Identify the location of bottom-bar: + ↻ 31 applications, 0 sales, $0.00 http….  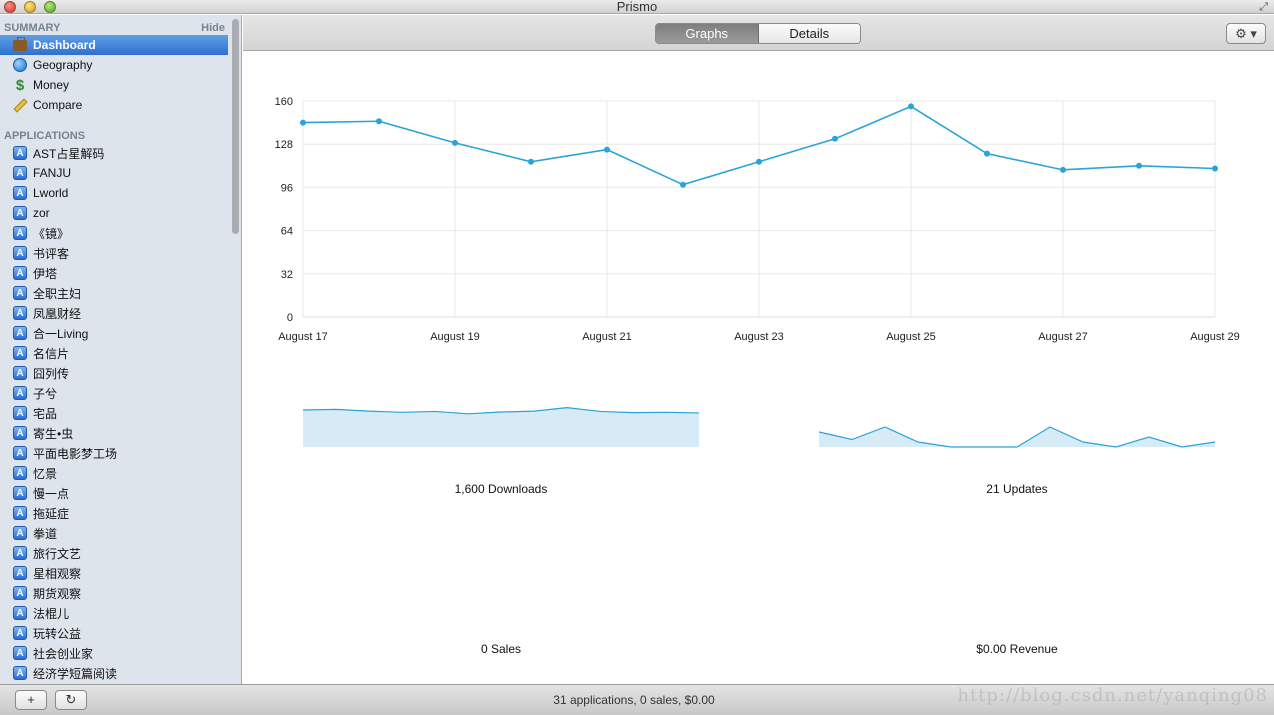
(637, 699).